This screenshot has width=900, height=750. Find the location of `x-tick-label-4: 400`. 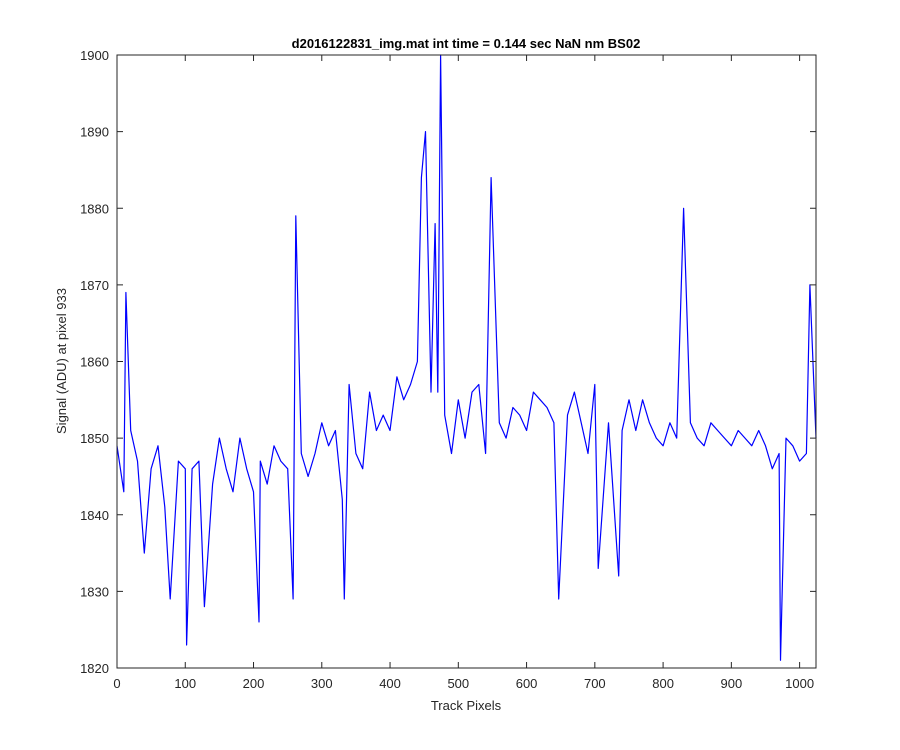

x-tick-label-4: 400 is located at coordinates (390, 683).